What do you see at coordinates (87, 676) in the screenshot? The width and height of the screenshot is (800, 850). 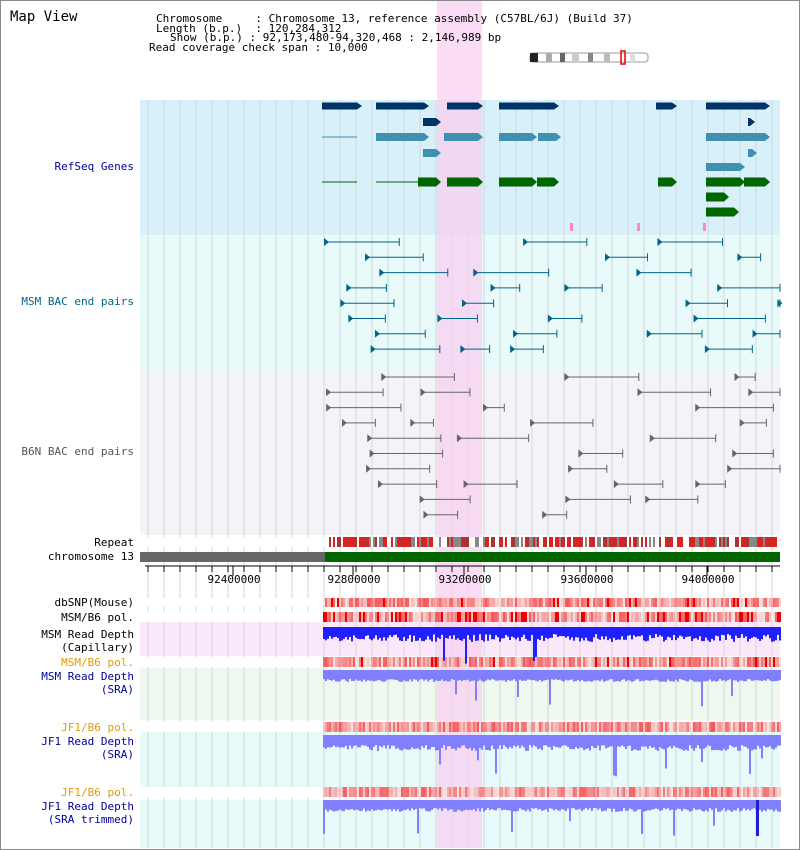 I see `track-label-msm-depth-sra: MSM Read Depth` at bounding box center [87, 676].